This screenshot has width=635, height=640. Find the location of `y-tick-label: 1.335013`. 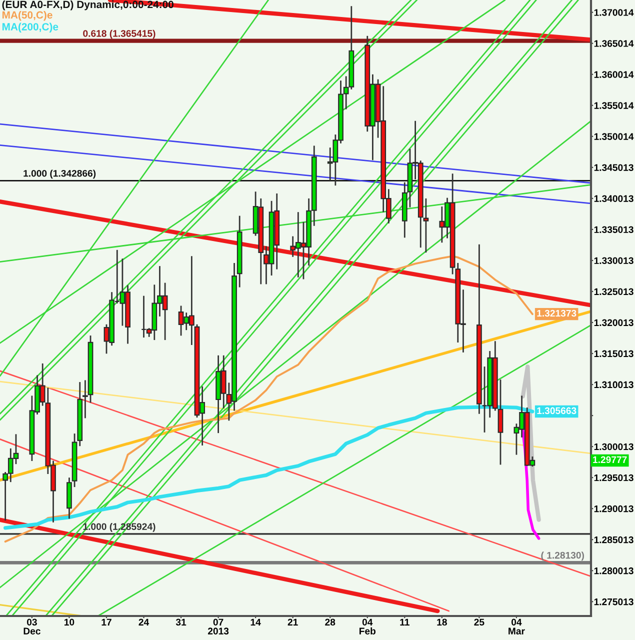

y-tick-label: 1.335013 is located at coordinates (614, 230).